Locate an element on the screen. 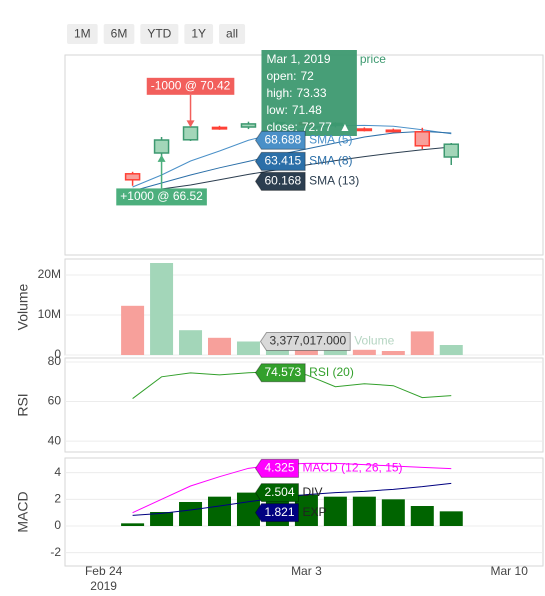 The height and width of the screenshot is (596, 545). hover-label: 60.168 SMA (13) is located at coordinates (306, 181).